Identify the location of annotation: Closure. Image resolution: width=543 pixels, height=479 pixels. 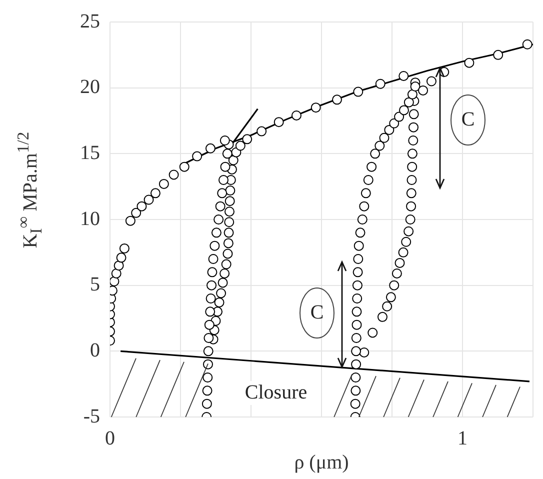
(276, 392).